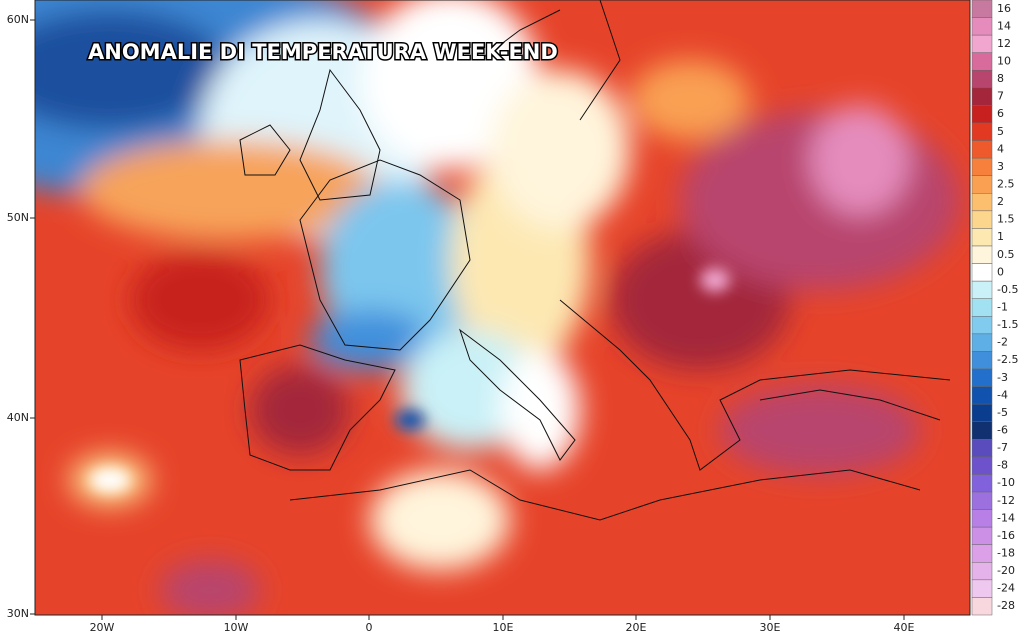 The width and height of the screenshot is (1024, 635). What do you see at coordinates (1000, 148) in the screenshot?
I see `colorbar-label: 4` at bounding box center [1000, 148].